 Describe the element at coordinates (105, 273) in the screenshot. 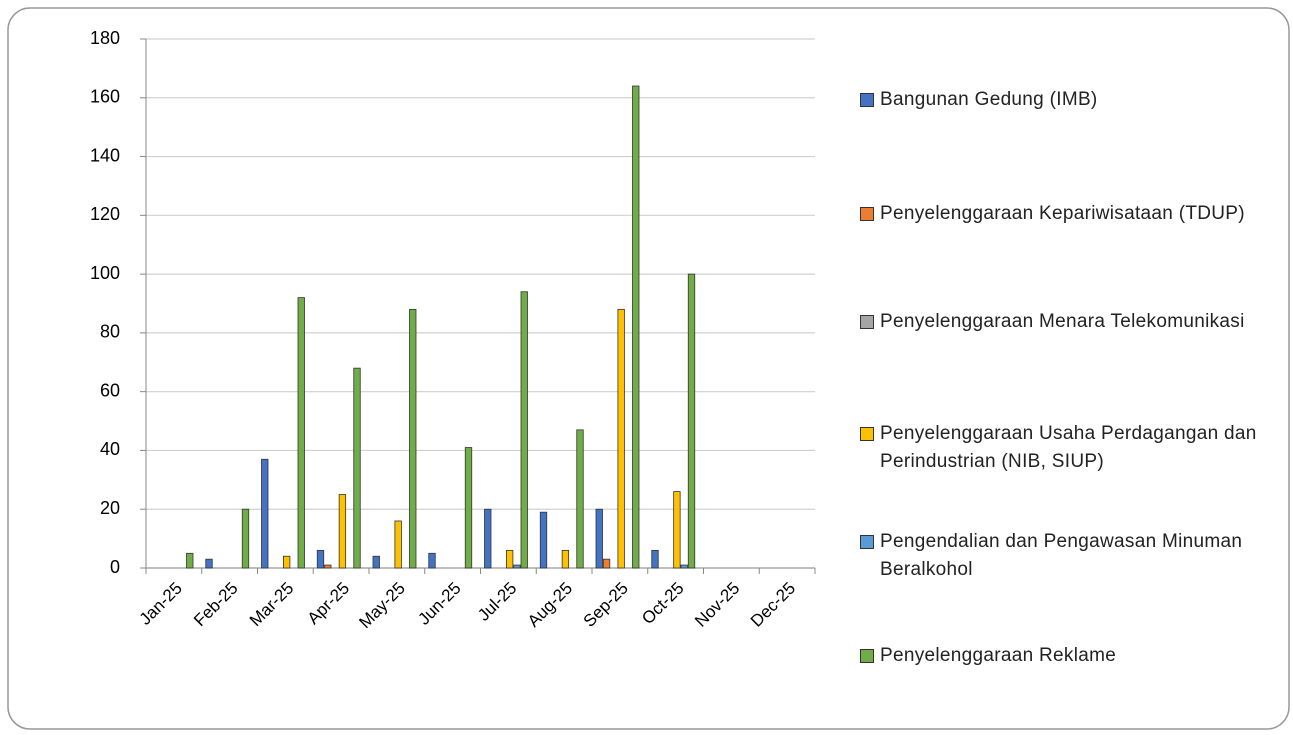

I see `y-tick-label: 100` at that location.